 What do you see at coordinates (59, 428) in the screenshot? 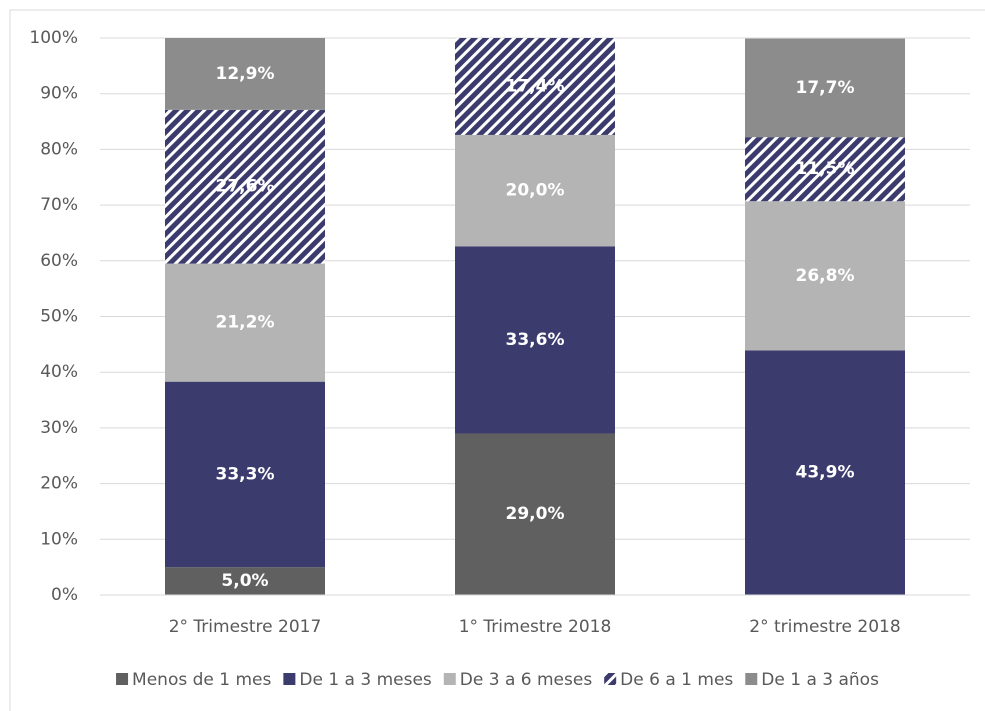
I see `y-tick-label: 30%` at bounding box center [59, 428].